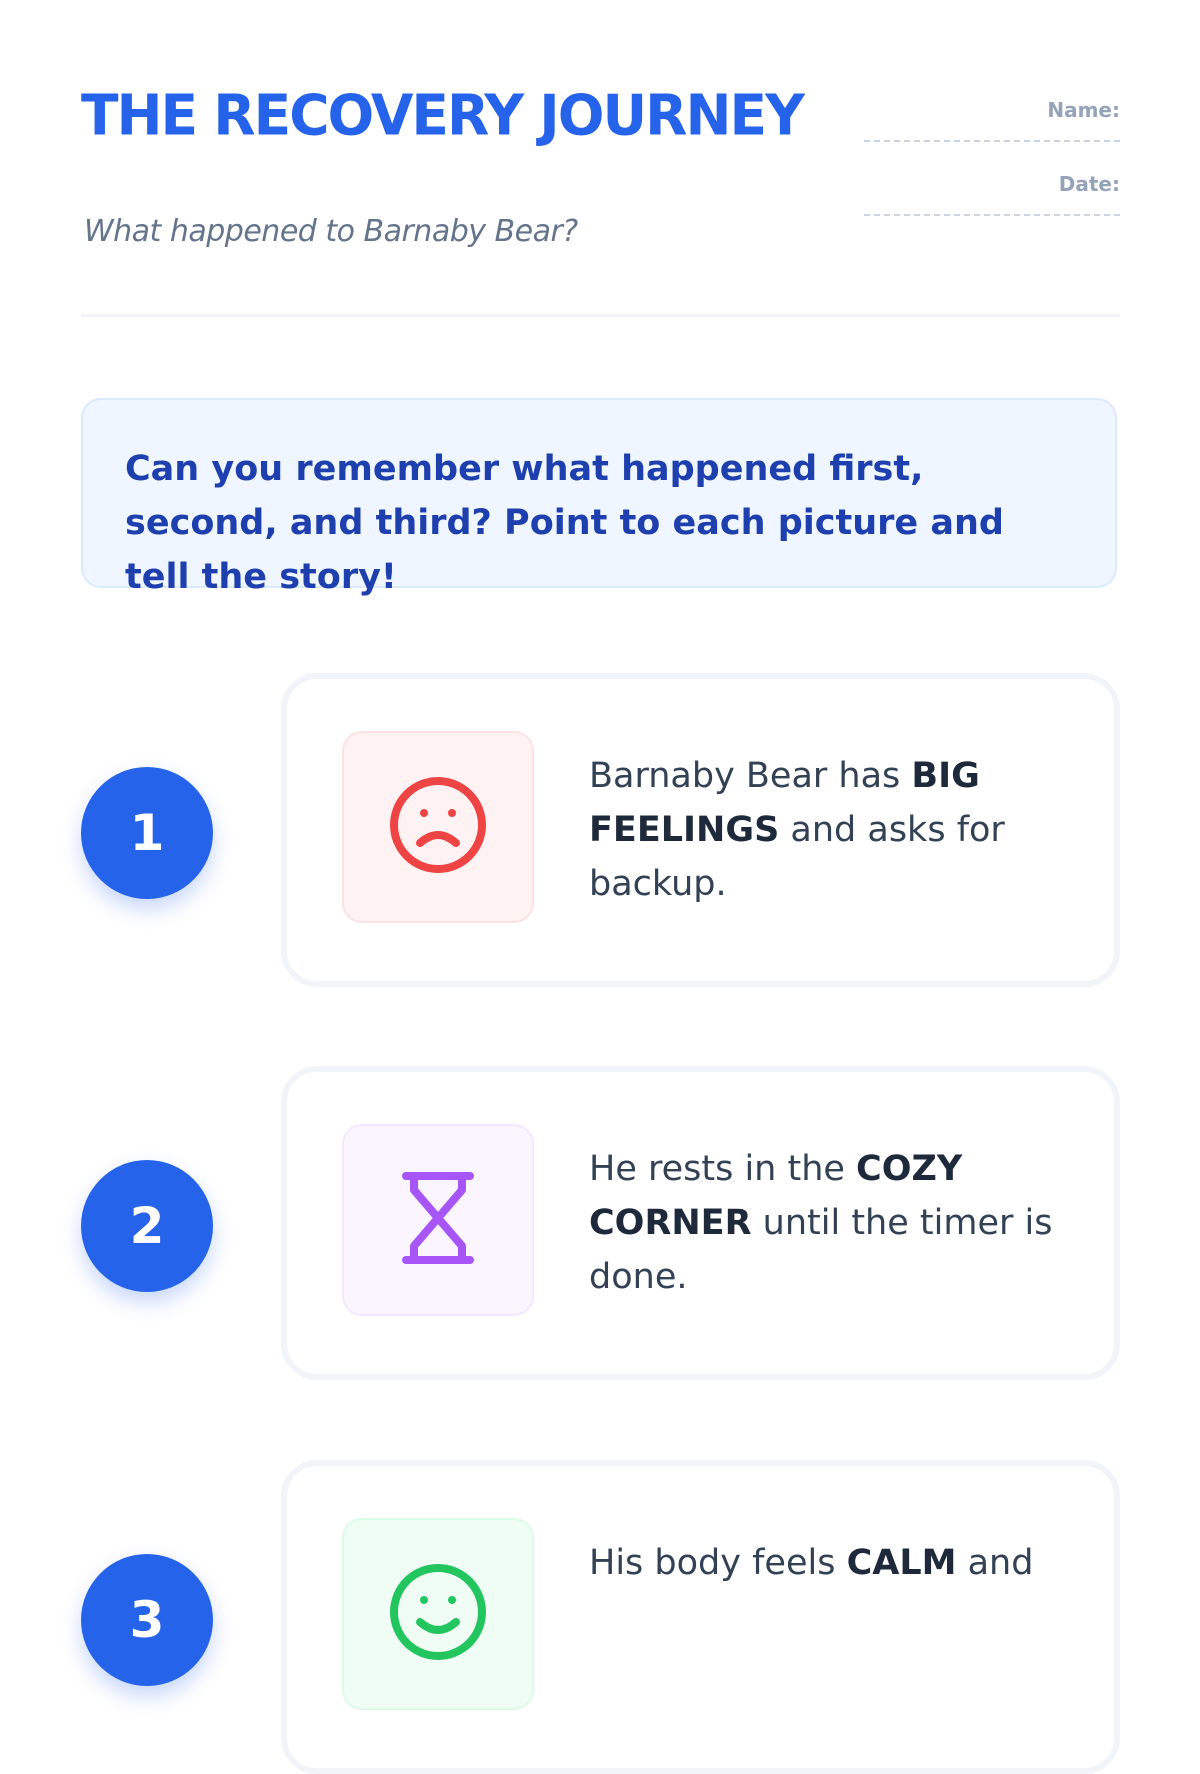 This screenshot has height=1774, width=1200. What do you see at coordinates (723, 1169) in the screenshot?
I see `step-text-pre: He rests in the` at bounding box center [723, 1169].